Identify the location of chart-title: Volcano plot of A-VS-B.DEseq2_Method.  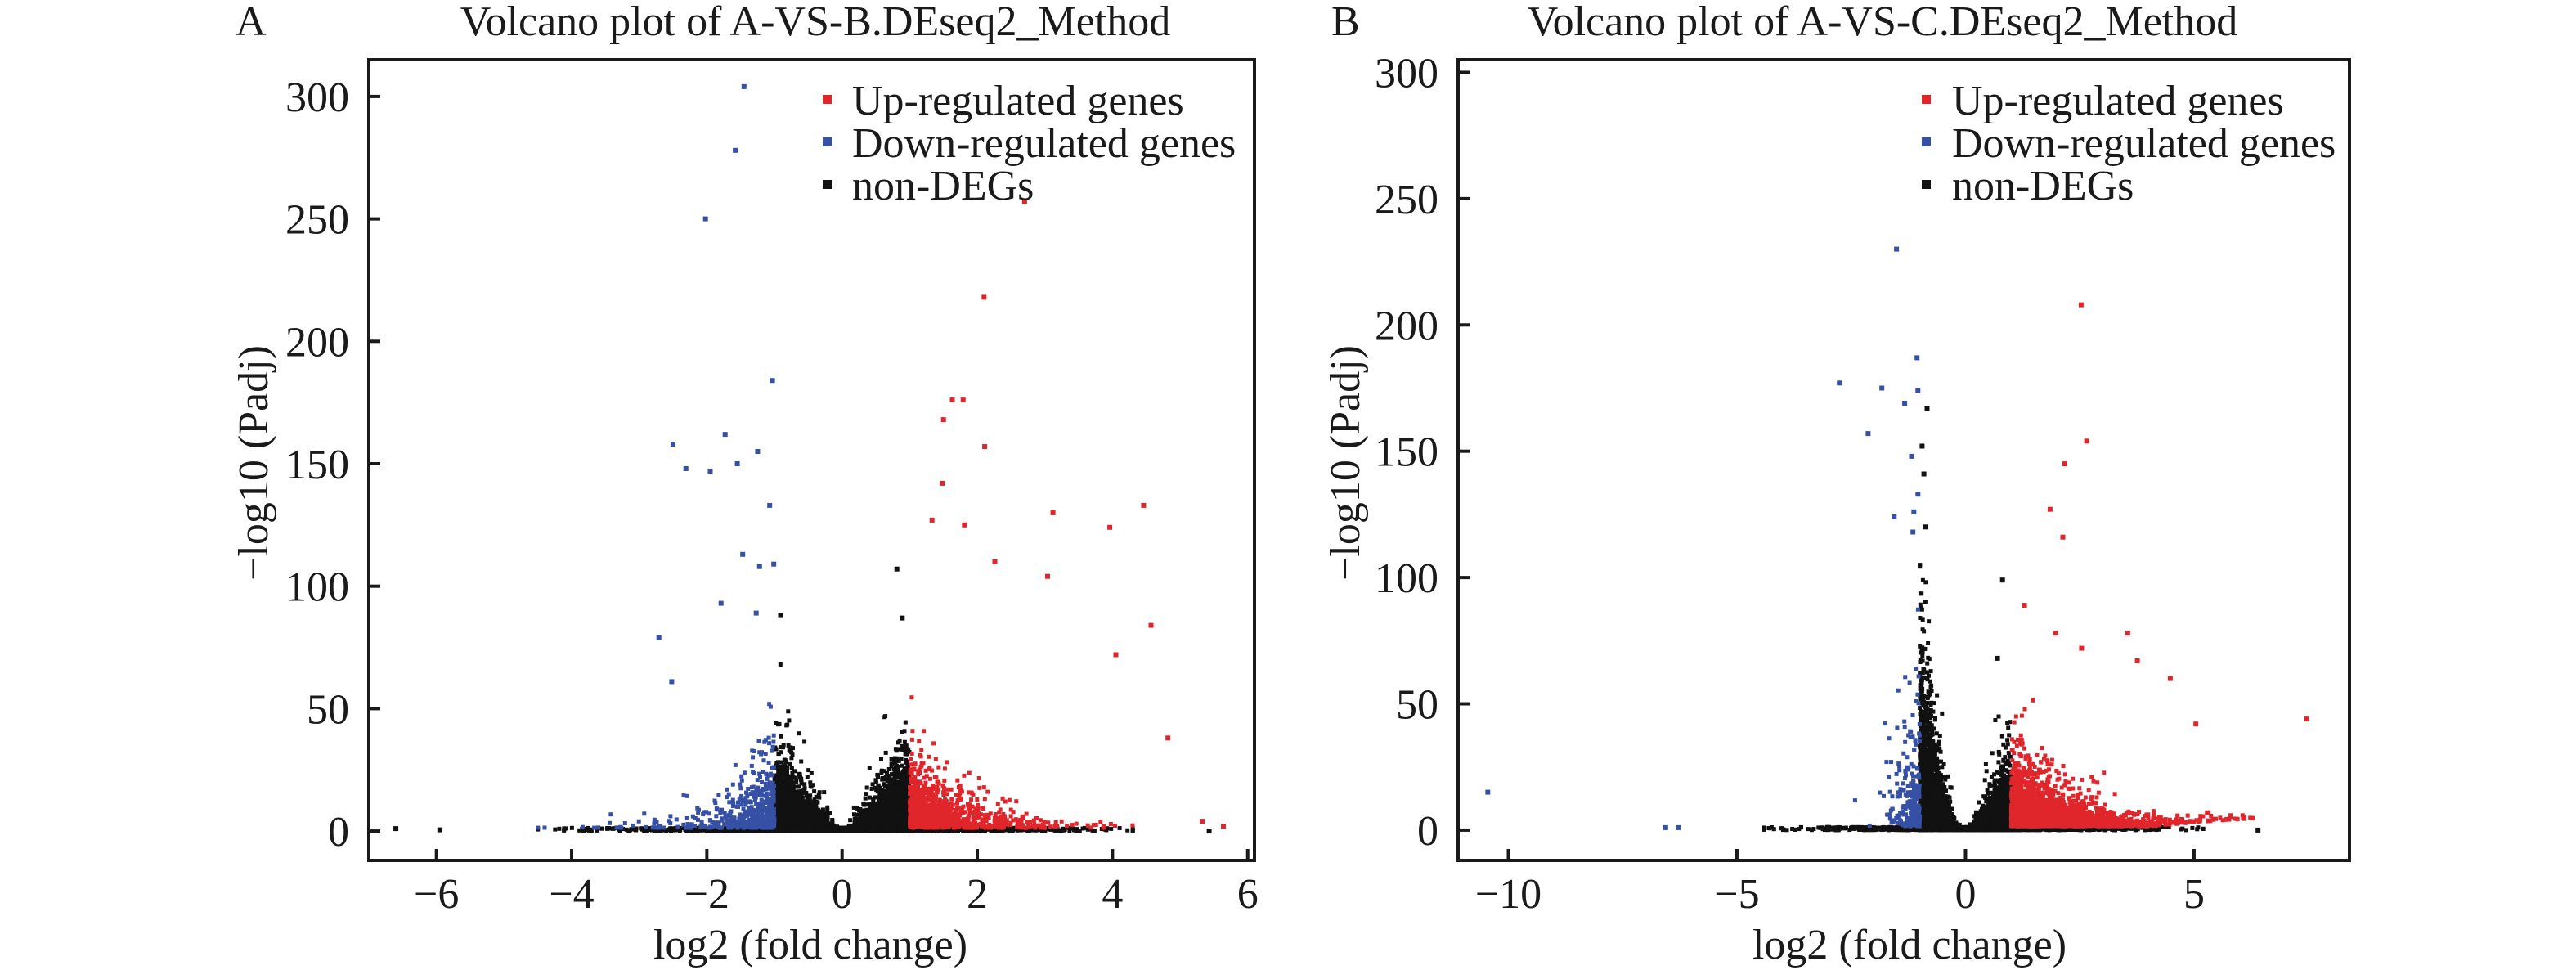
(816, 23).